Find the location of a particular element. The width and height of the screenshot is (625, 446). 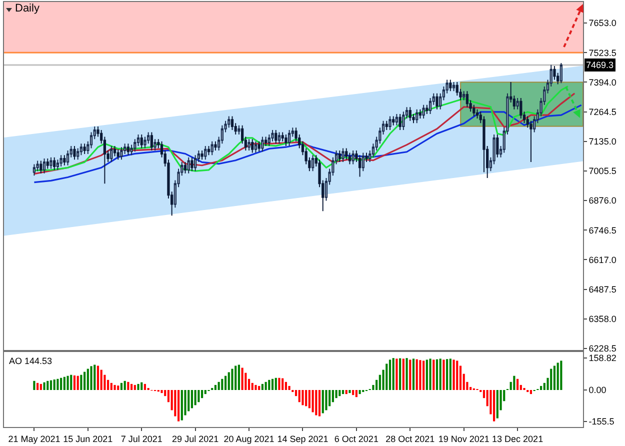

y-tick-label: 0.00 is located at coordinates (597, 390).